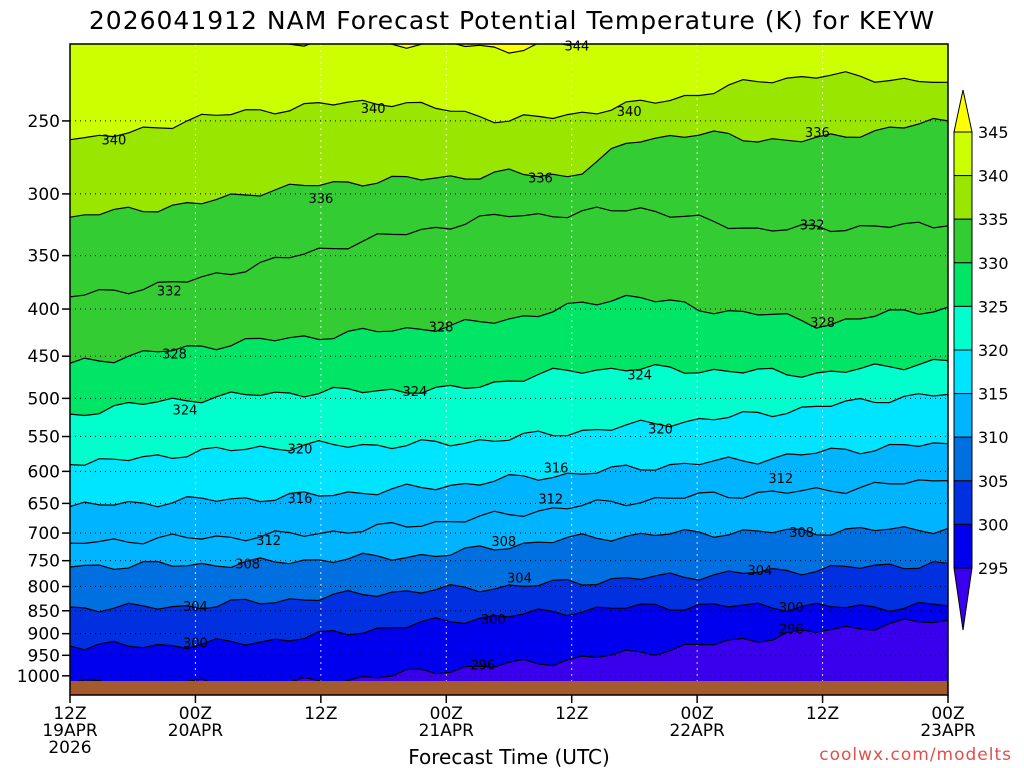  I want to click on x-tick-label: 2026, so click(69, 748).